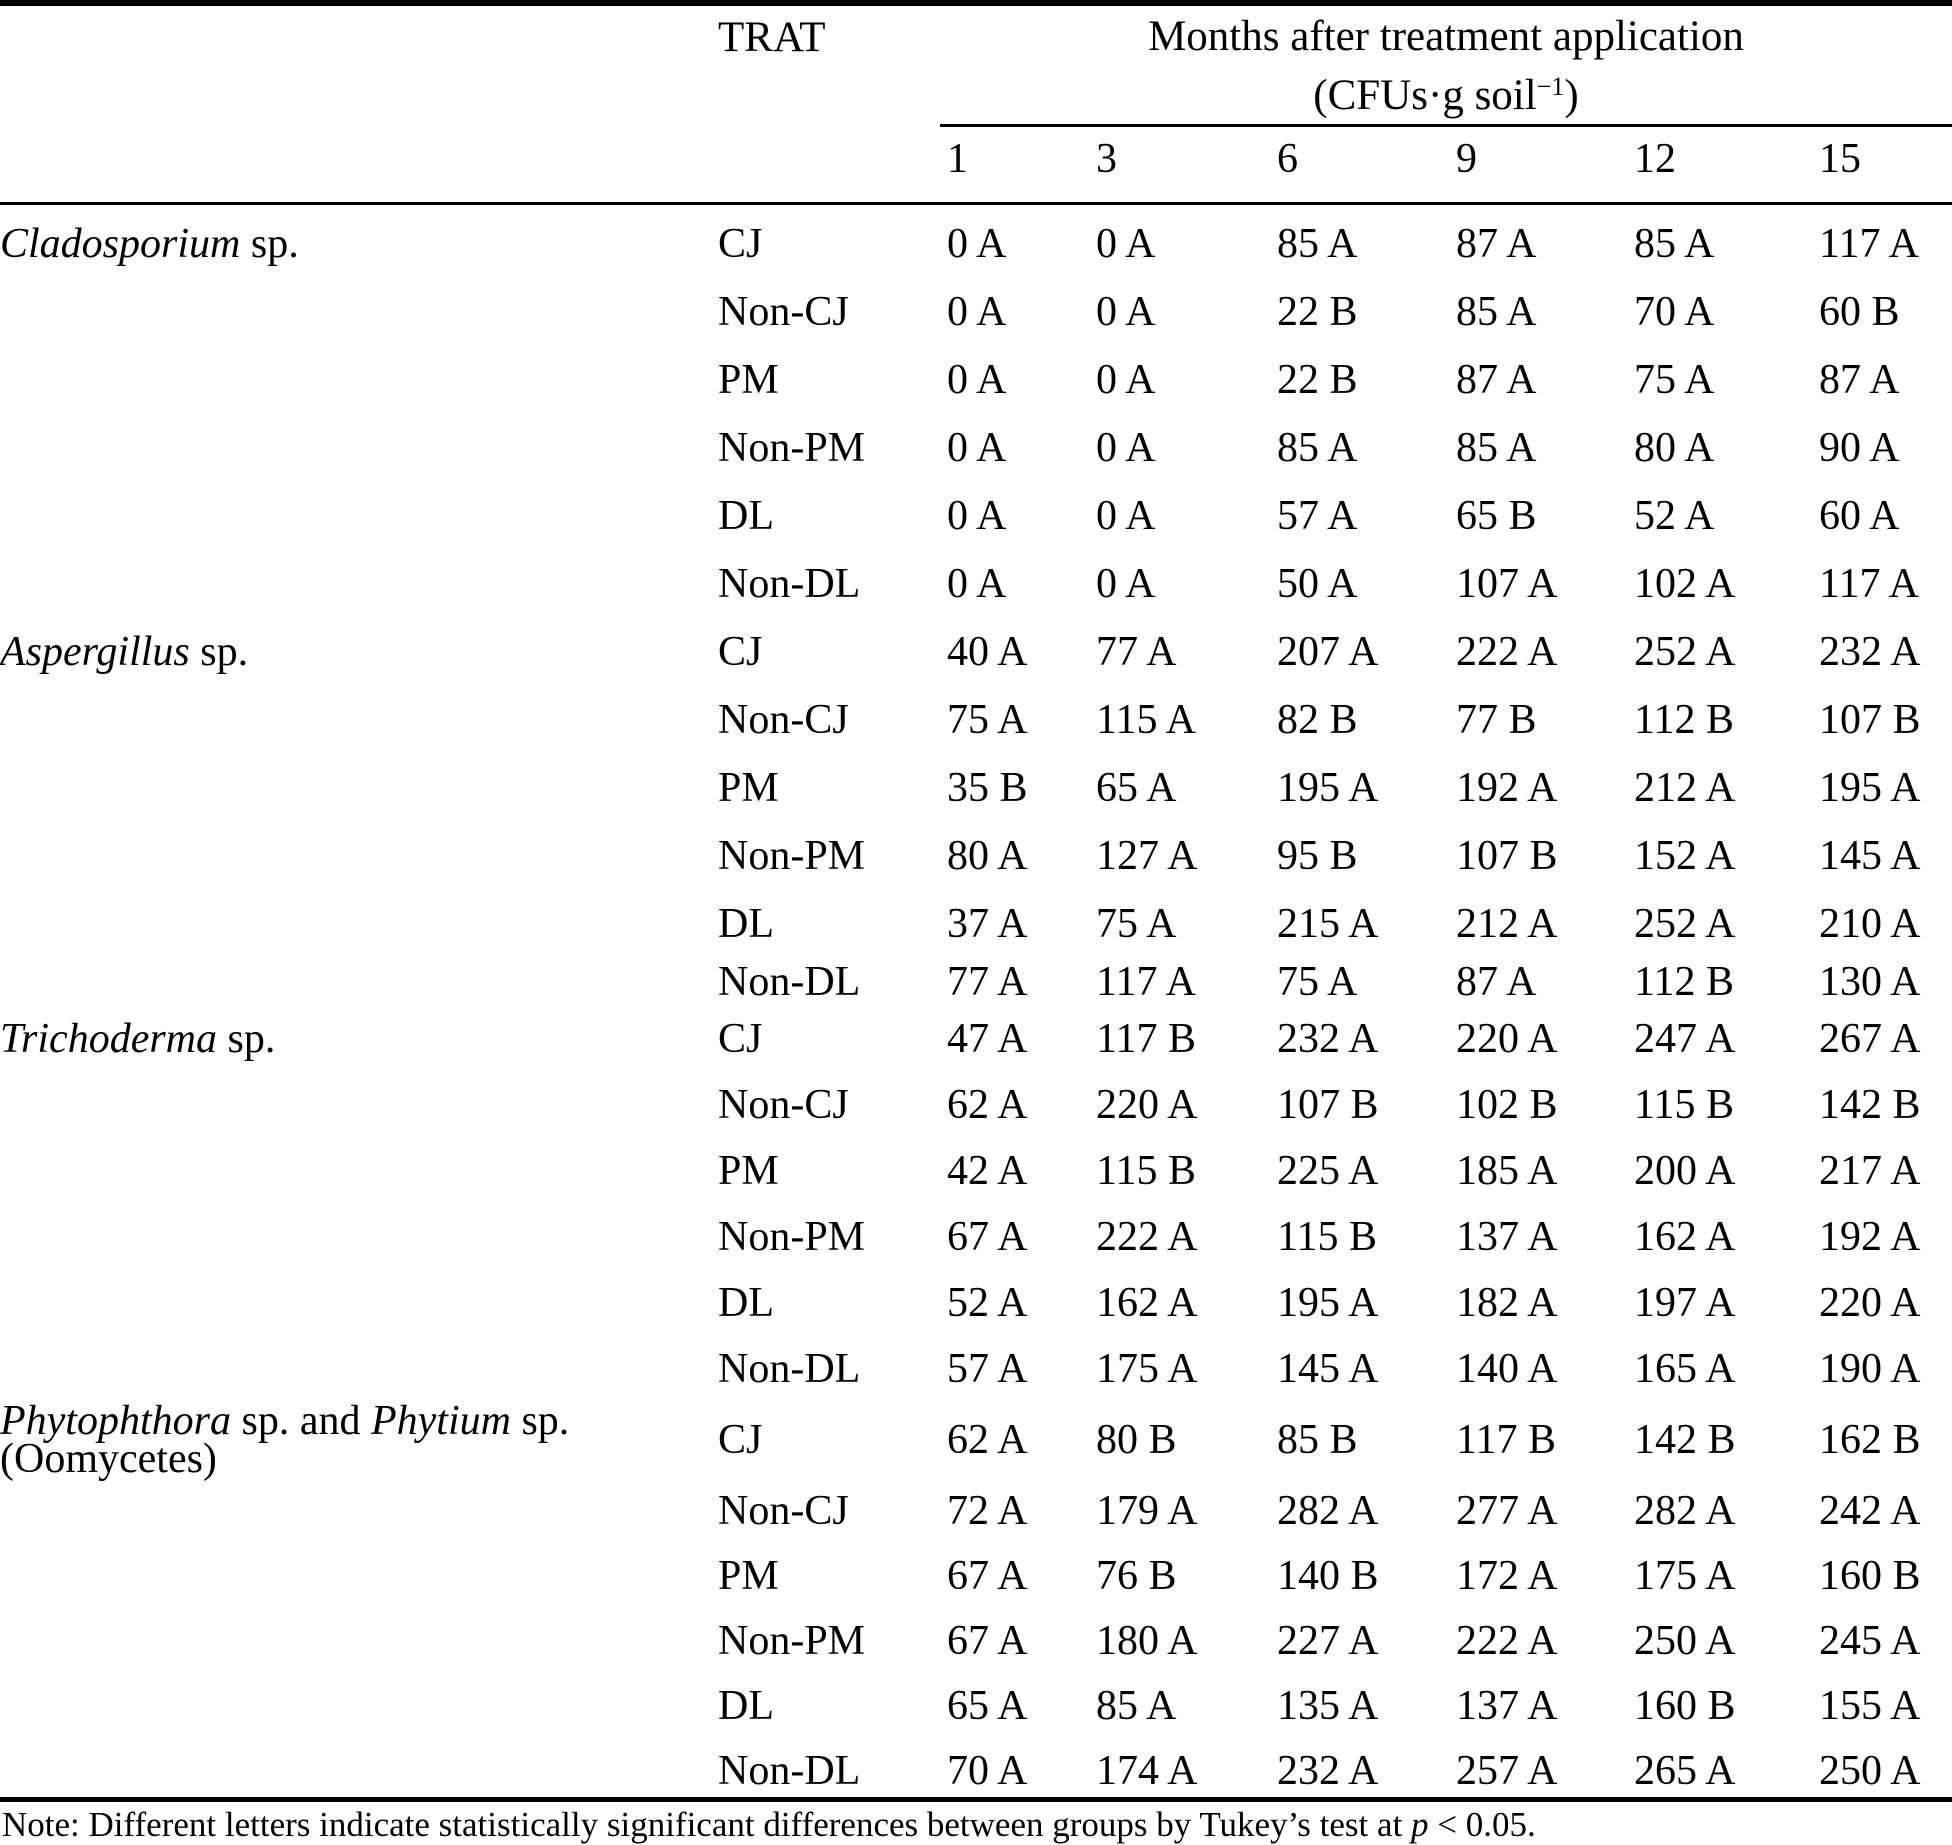  I want to click on value-cell-month-15: 142 B, so click(1870, 1105).